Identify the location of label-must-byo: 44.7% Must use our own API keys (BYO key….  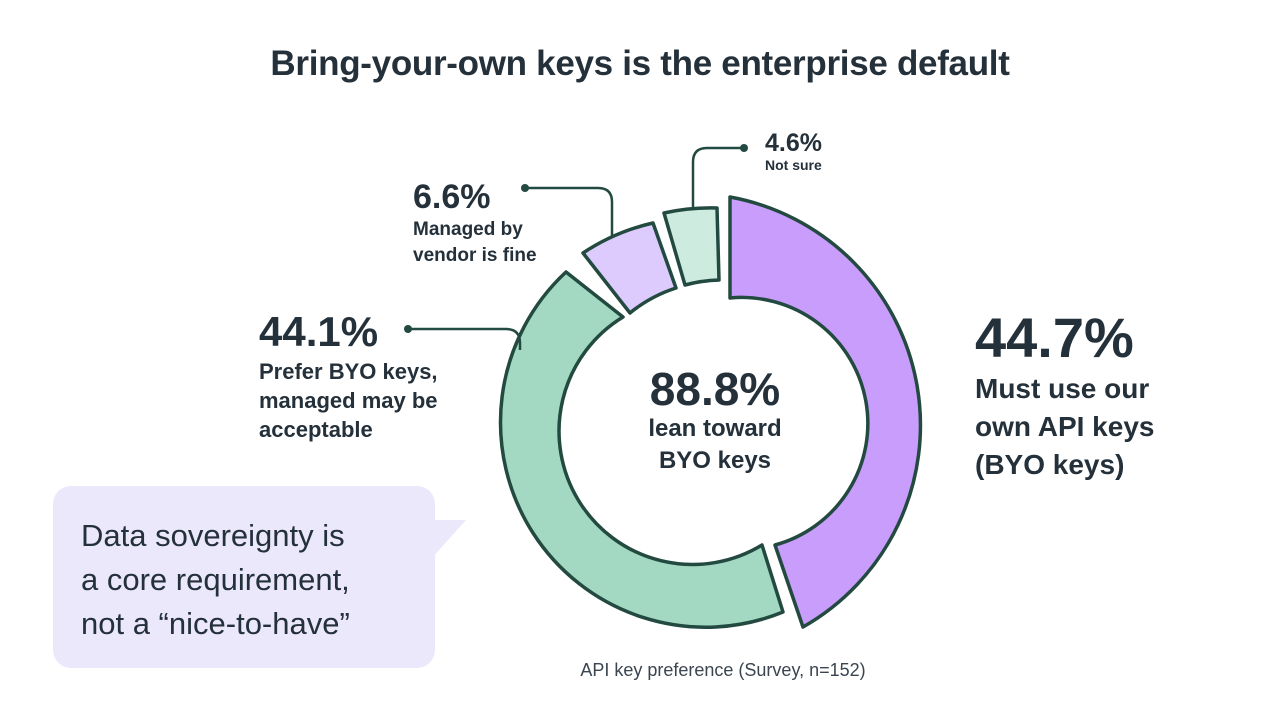
(1064, 397).